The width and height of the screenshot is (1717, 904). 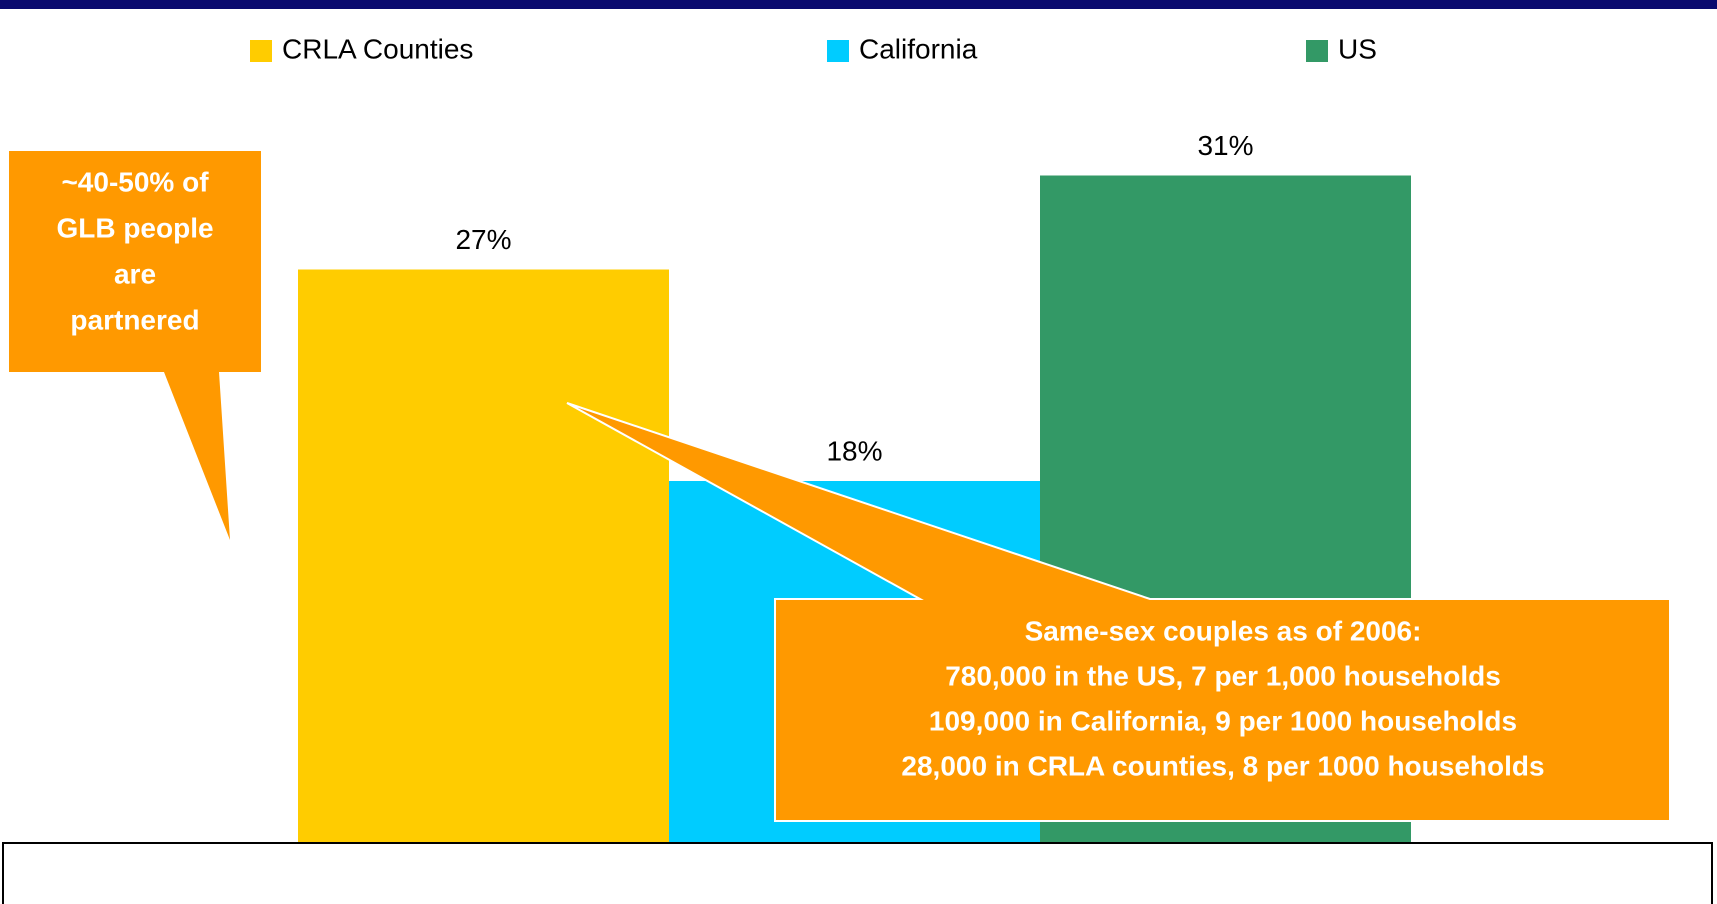 I want to click on legend-text: California, so click(x=918, y=48).